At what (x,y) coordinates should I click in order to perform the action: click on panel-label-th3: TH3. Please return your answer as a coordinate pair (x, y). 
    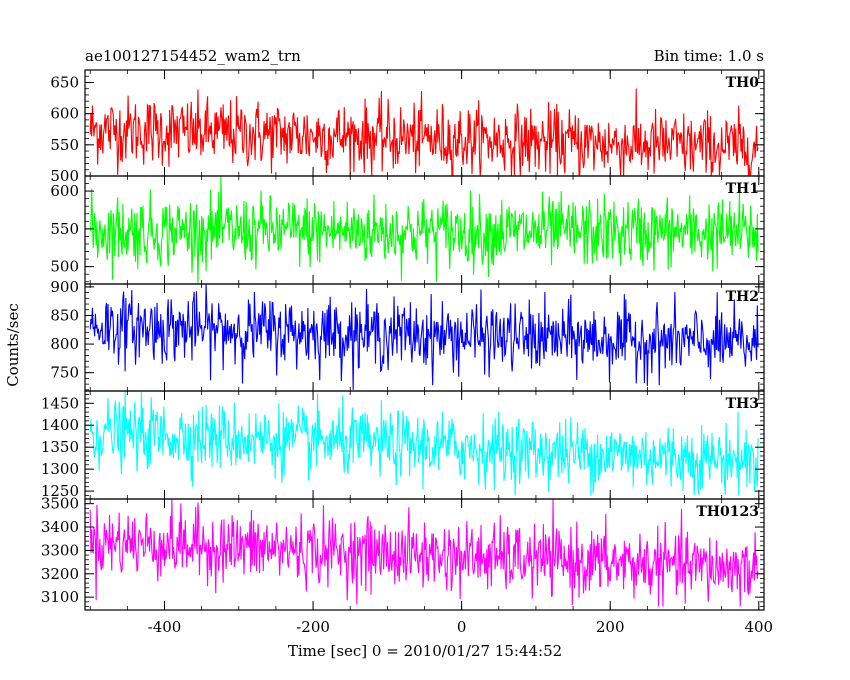
    Looking at the image, I should click on (742, 404).